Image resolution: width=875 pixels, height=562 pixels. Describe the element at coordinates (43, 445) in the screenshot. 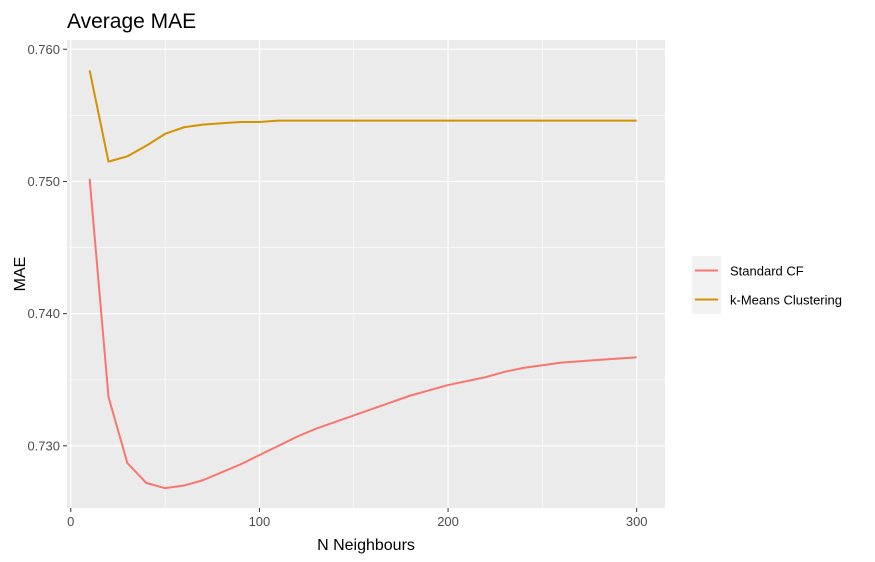

I see `y-tick-label: 0.730` at that location.